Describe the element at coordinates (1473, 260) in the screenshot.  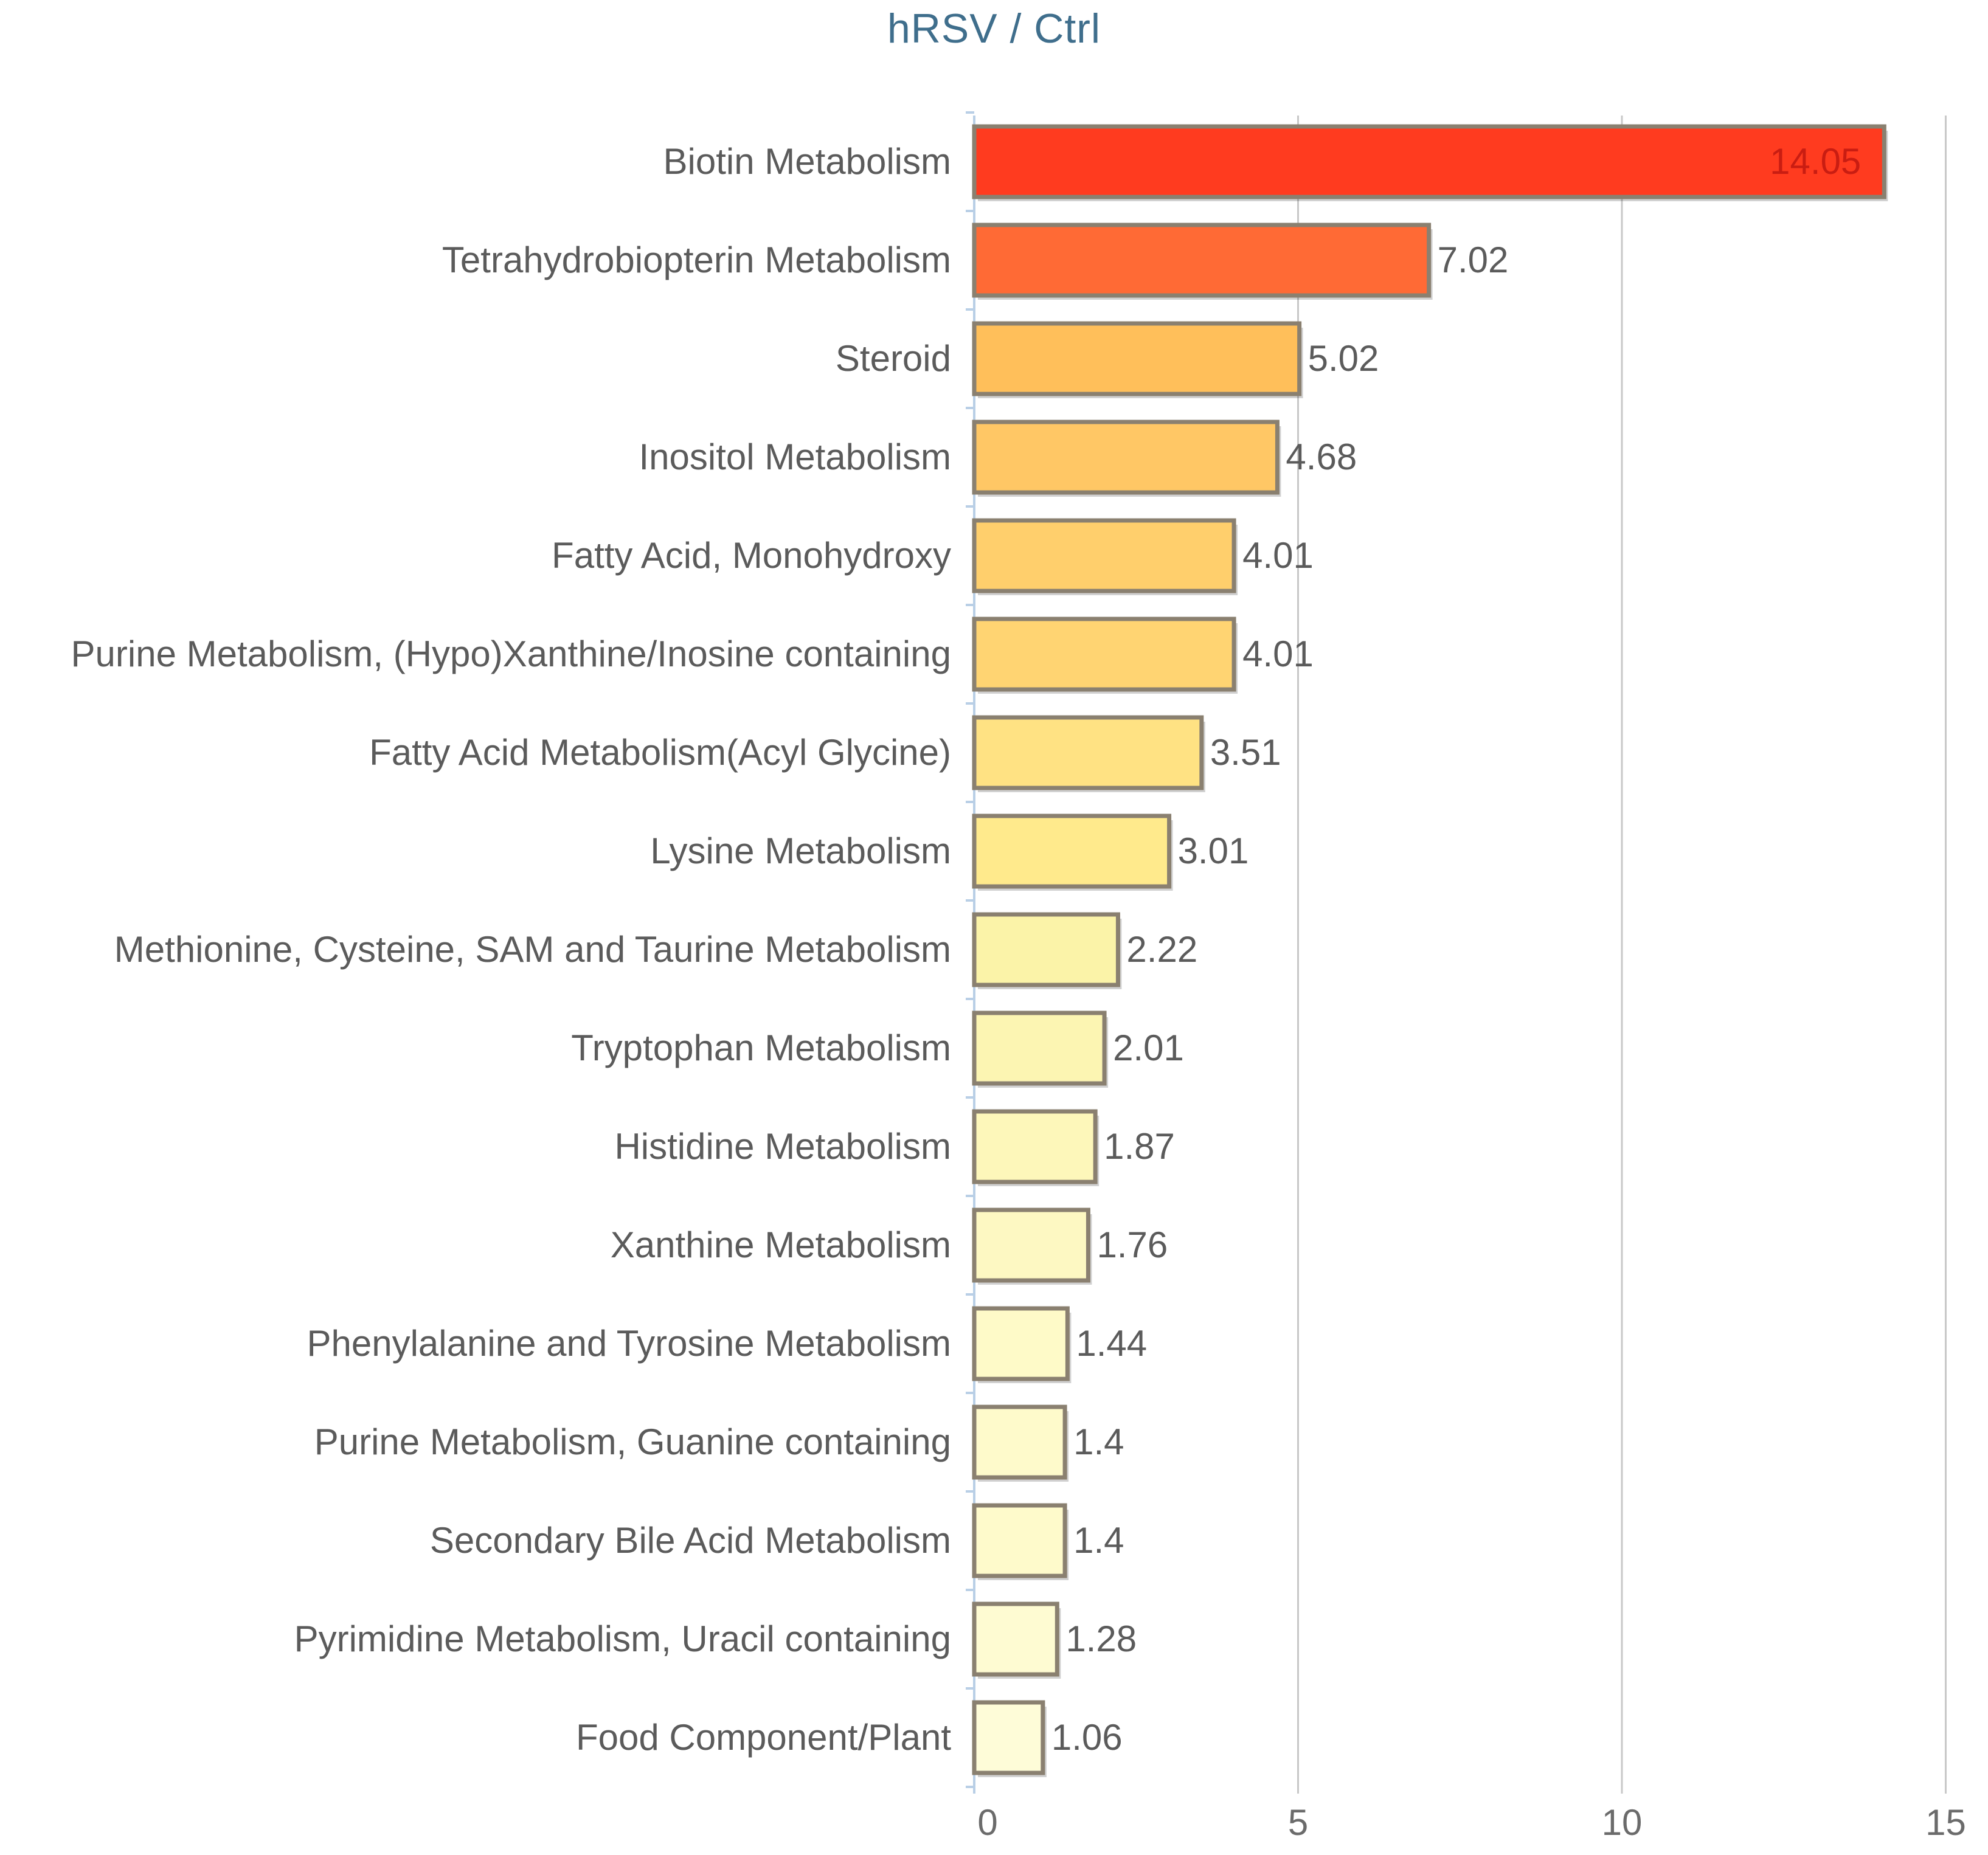
I see `data-label: 7.02` at that location.